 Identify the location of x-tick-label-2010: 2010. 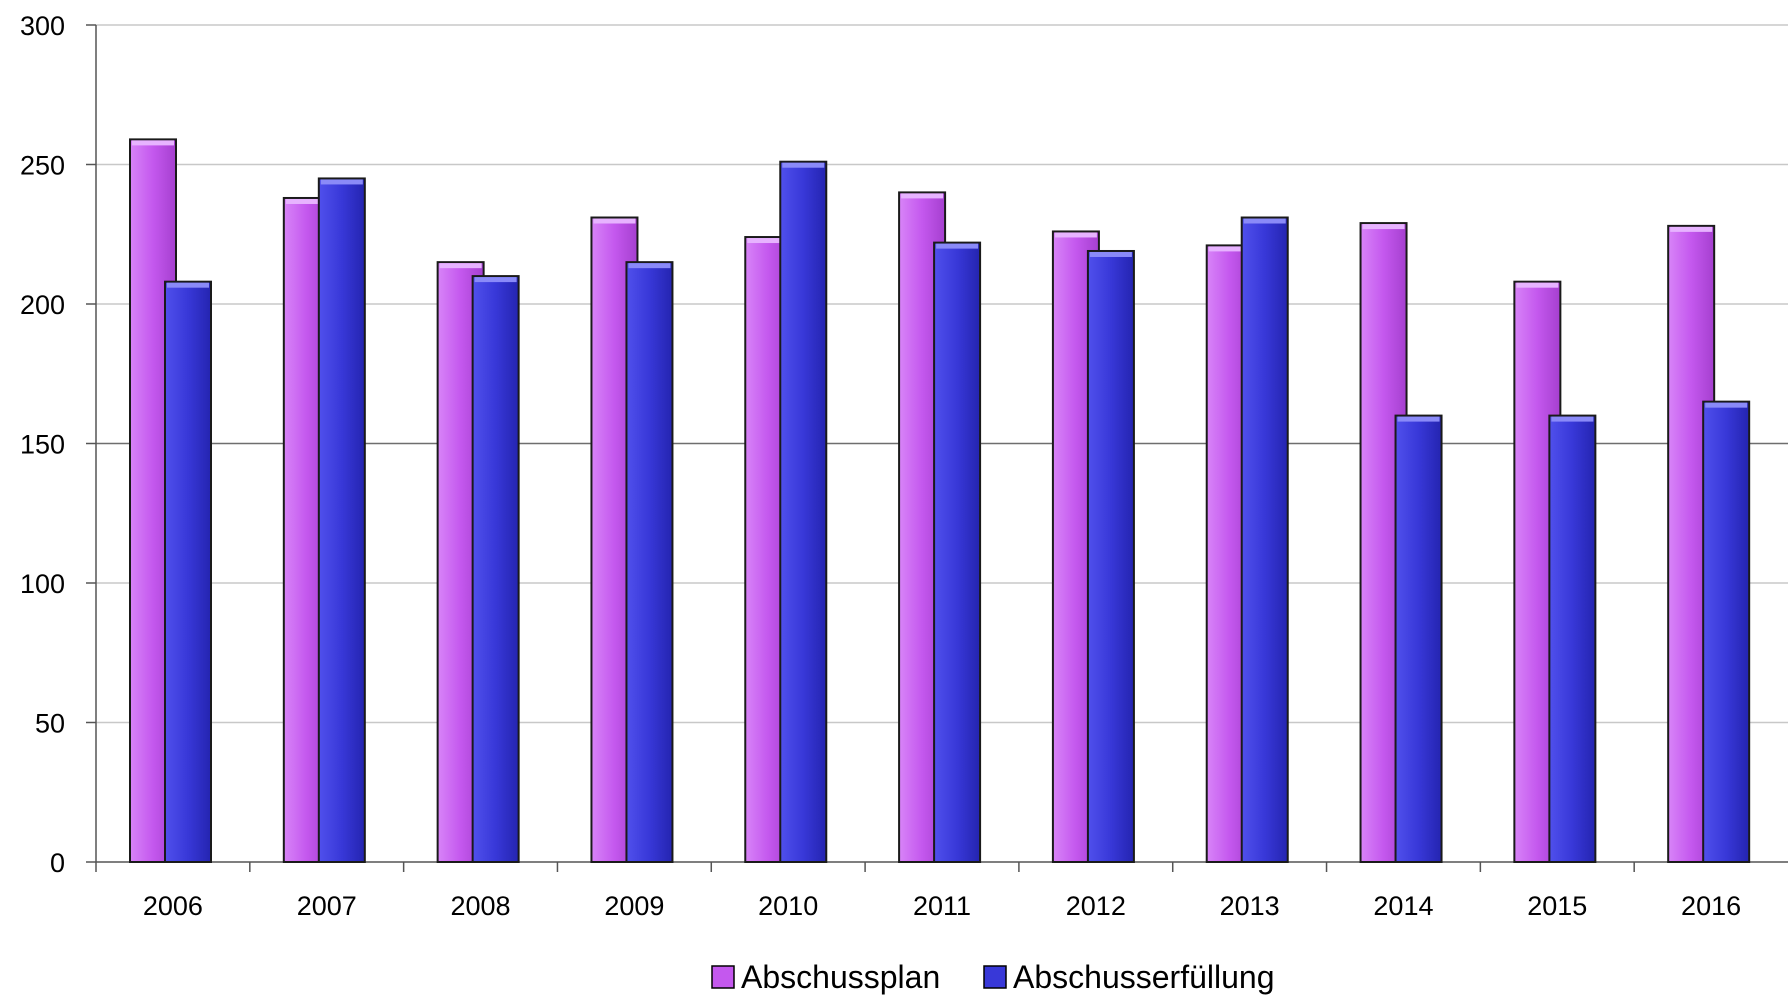
(788, 906).